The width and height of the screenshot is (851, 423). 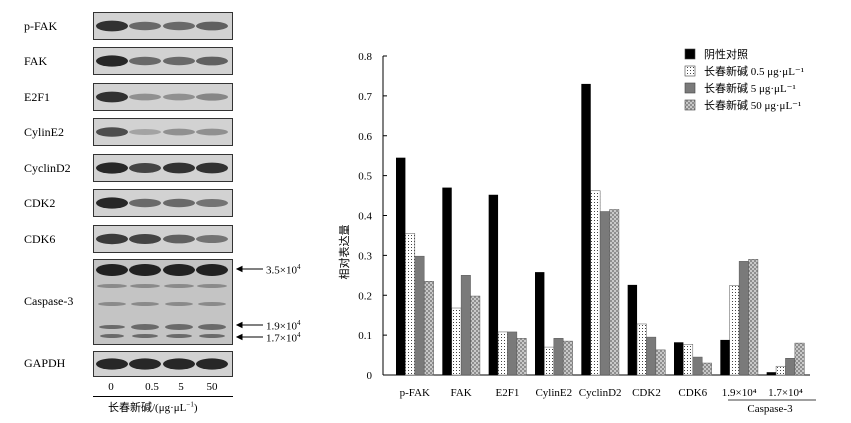 What do you see at coordinates (283, 270) in the screenshot?
I see `marker-label-3-5e4: 3.5×10⁴` at bounding box center [283, 270].